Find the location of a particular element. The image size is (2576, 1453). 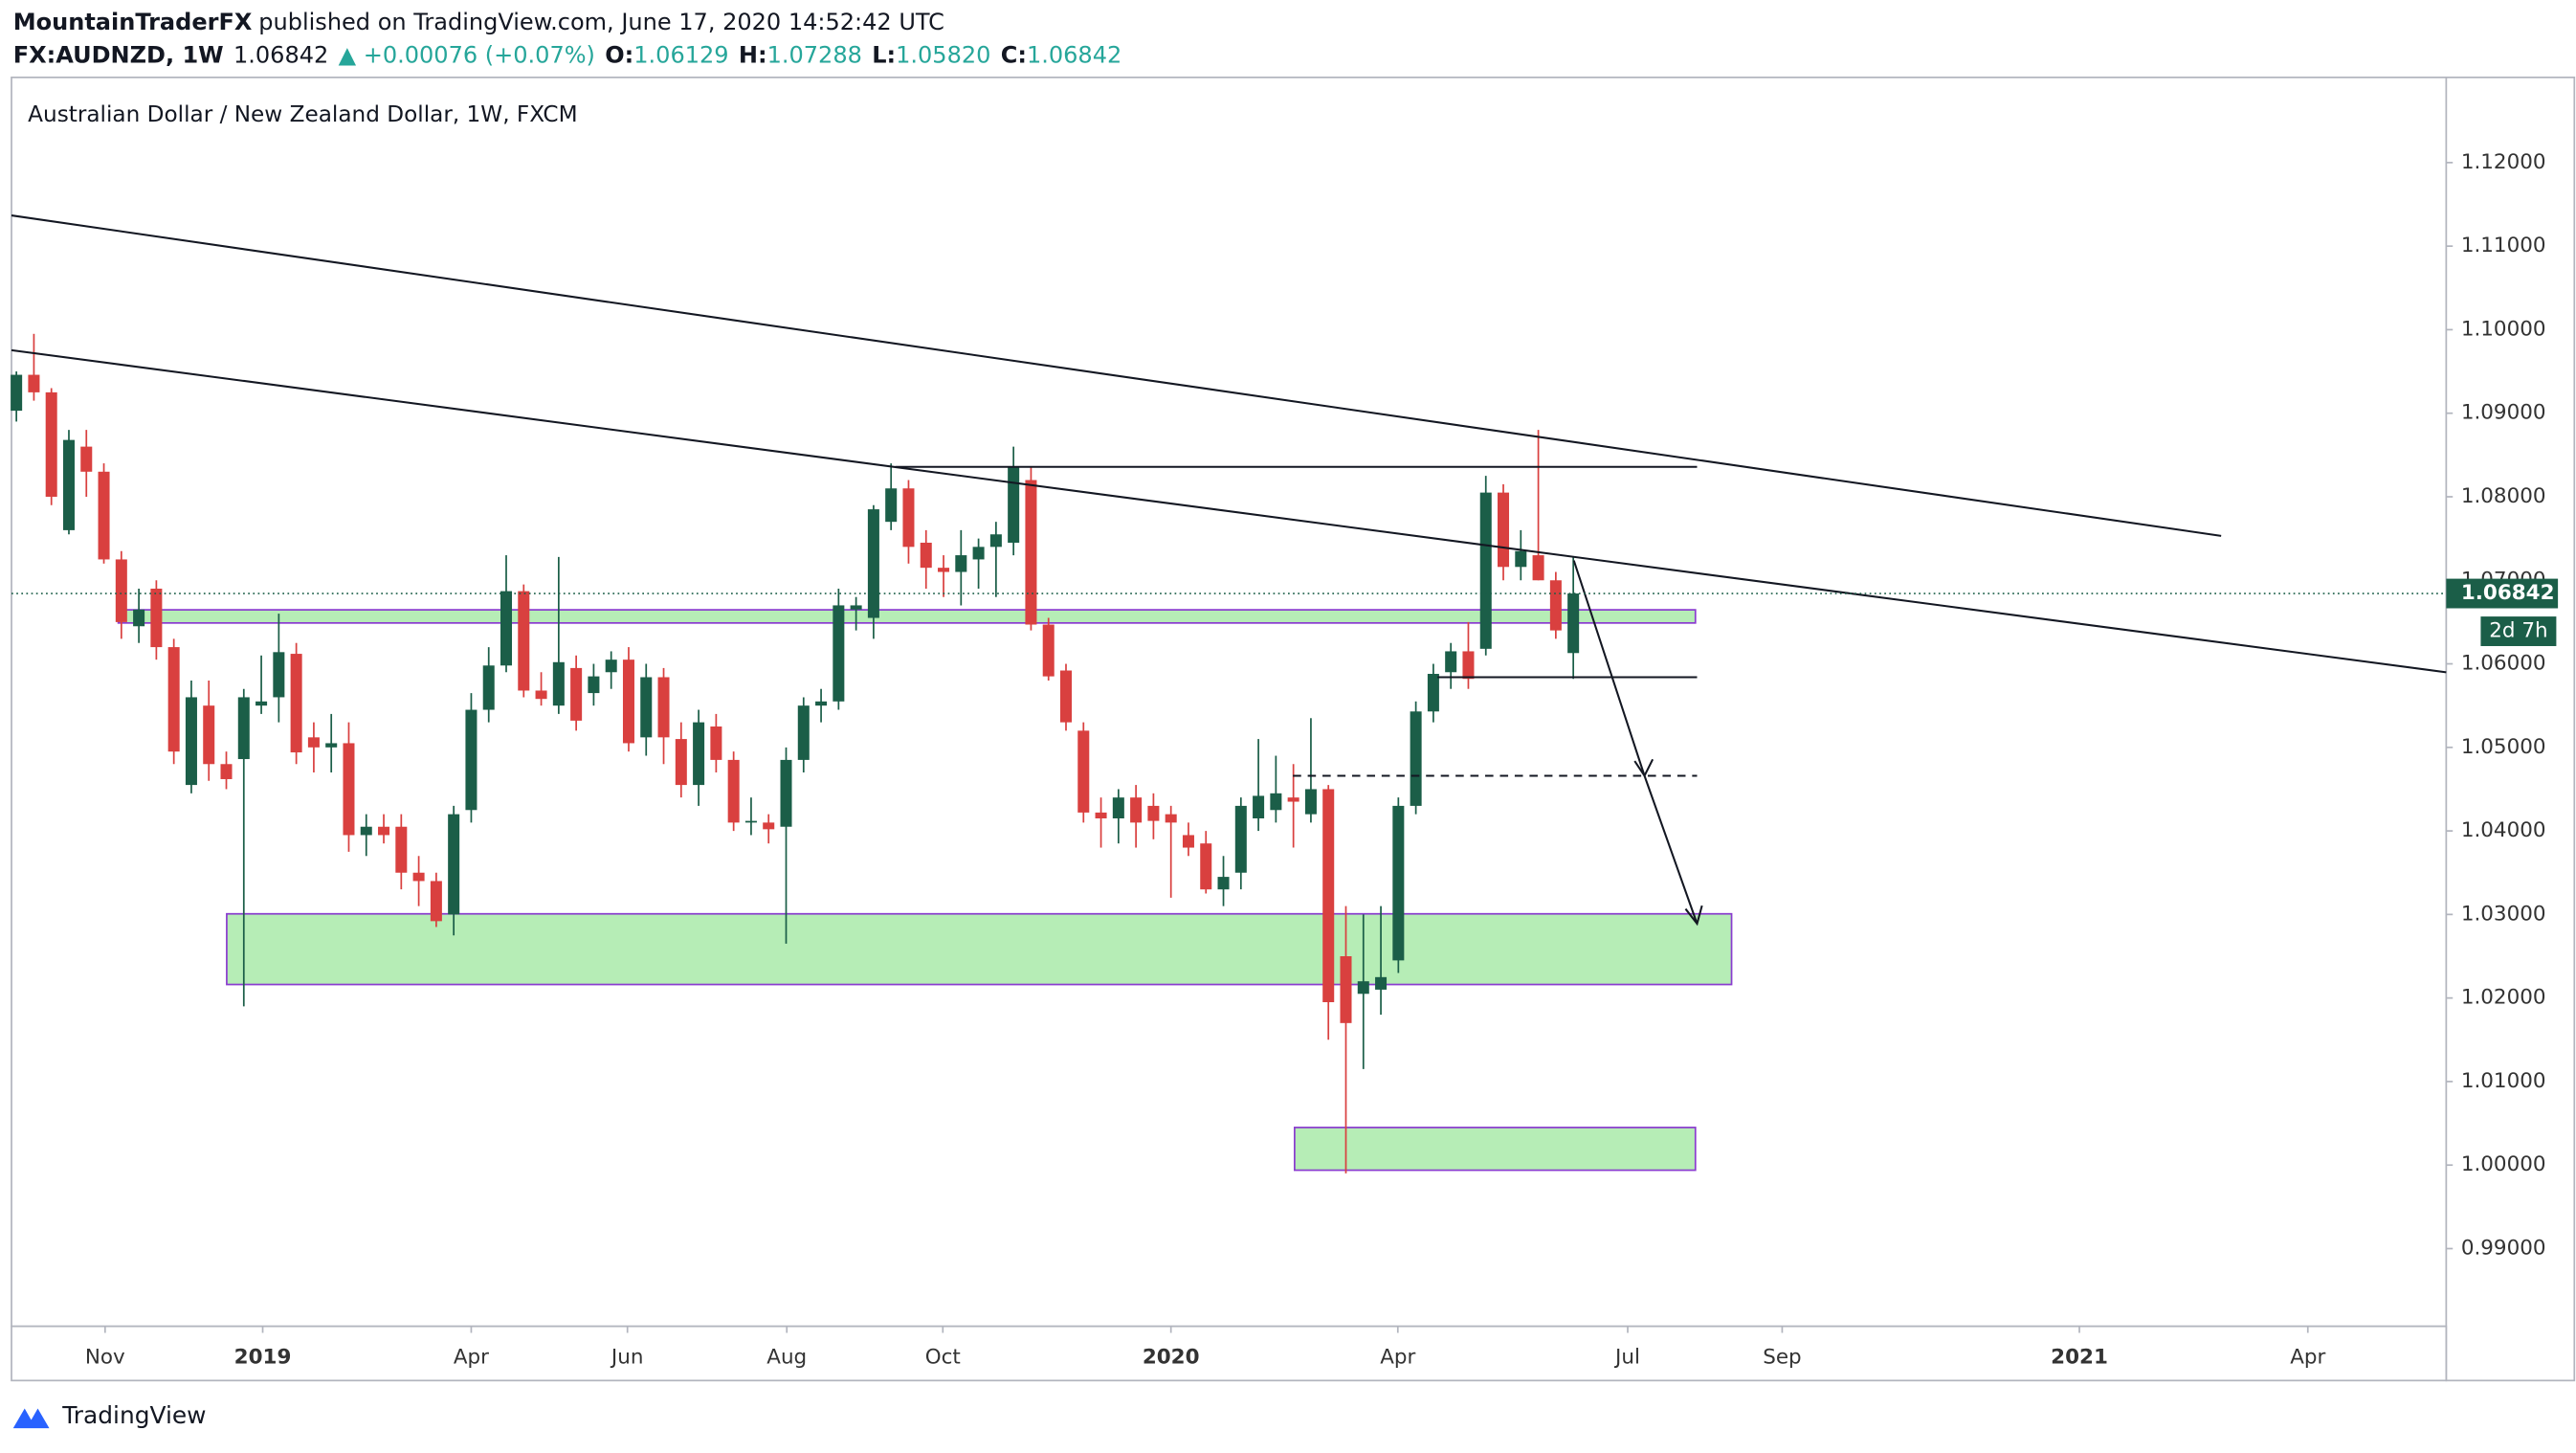

o-label: O: is located at coordinates (619, 55).